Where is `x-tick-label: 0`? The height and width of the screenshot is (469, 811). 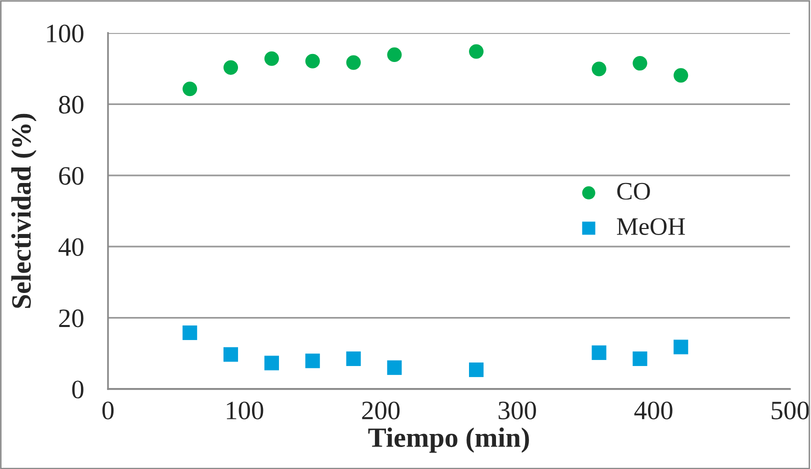 x-tick-label: 0 is located at coordinates (108, 411).